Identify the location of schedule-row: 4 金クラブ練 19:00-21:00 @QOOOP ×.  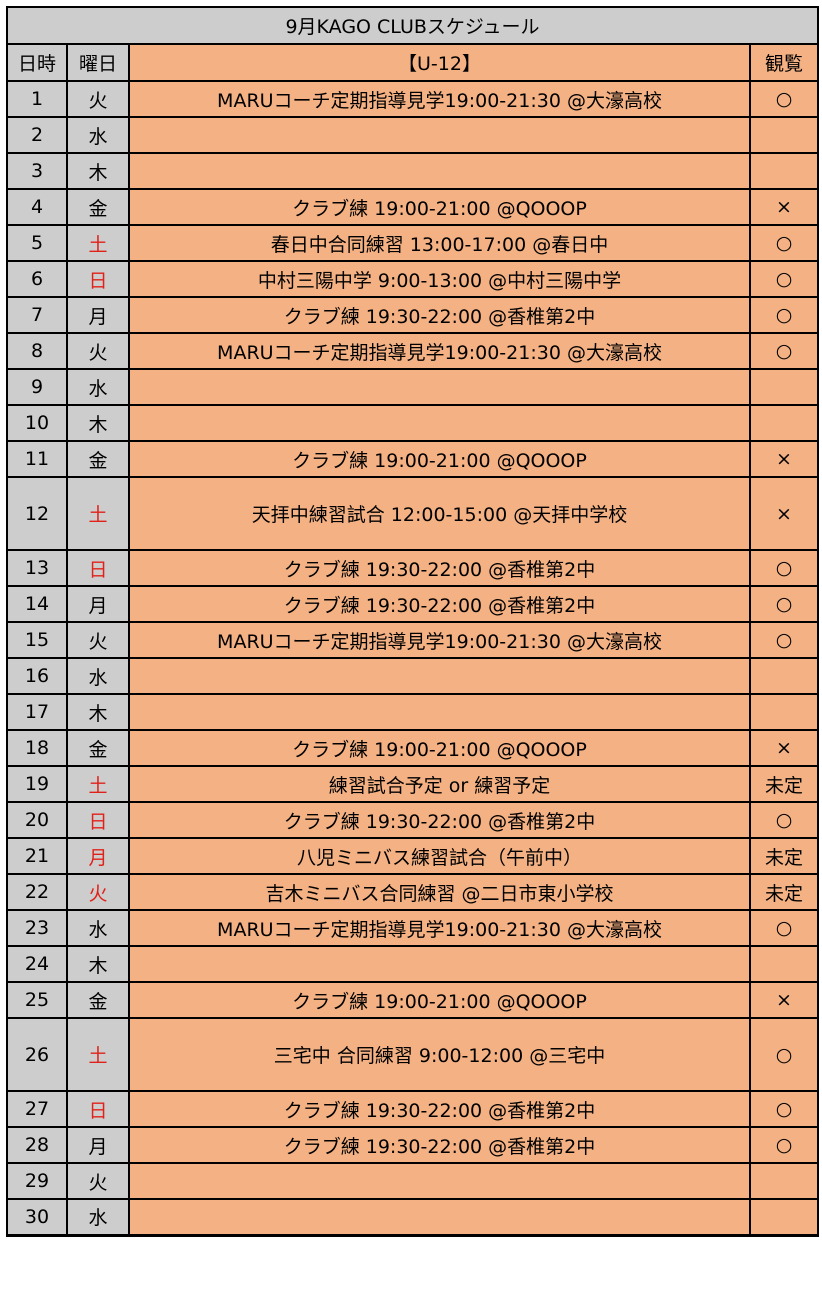
(412, 207).